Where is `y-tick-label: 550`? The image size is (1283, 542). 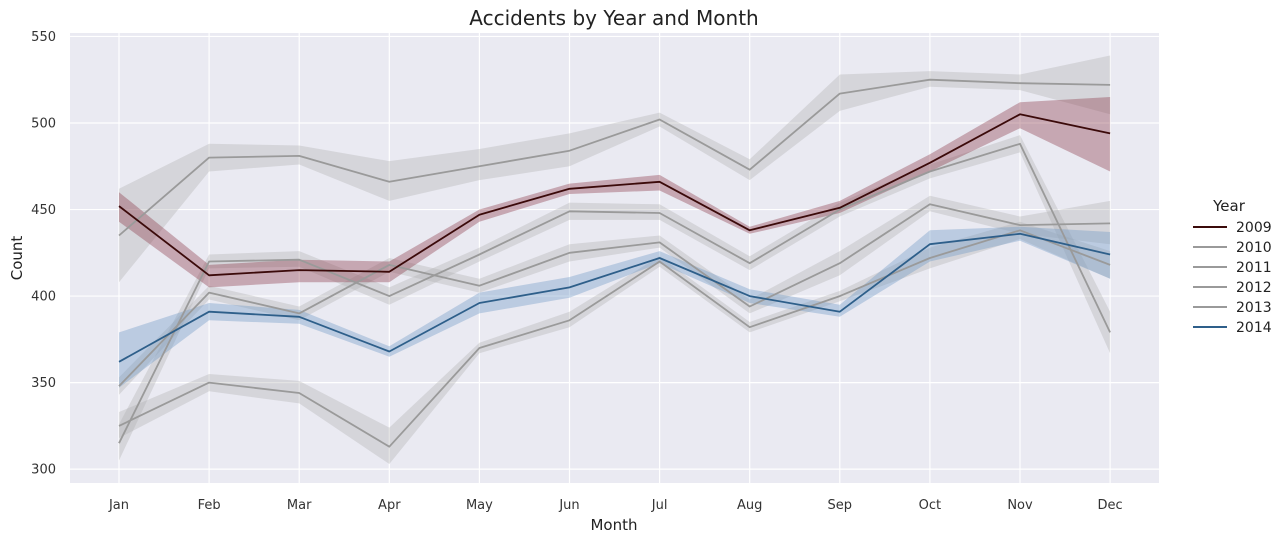 y-tick-label: 550 is located at coordinates (43, 37).